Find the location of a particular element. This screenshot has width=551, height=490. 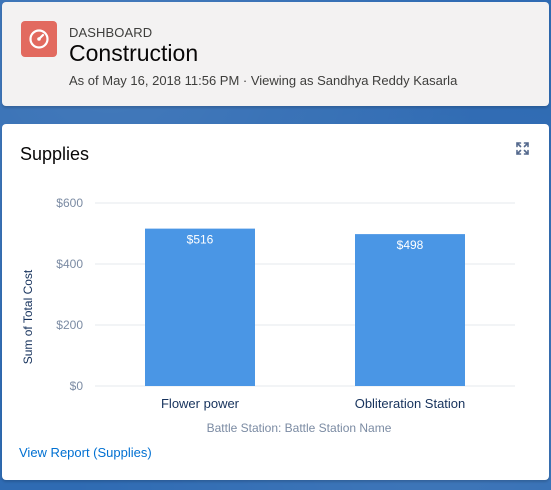

y-tick-label: $0 is located at coordinates (77, 386).